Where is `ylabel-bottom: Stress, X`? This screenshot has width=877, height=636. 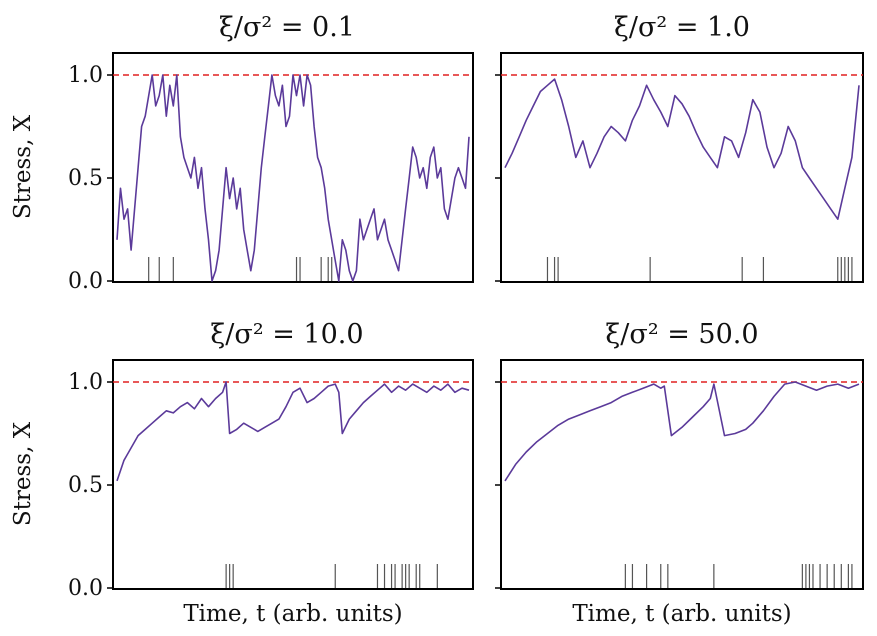
ylabel-bottom: Stress, X is located at coordinates (23, 473).